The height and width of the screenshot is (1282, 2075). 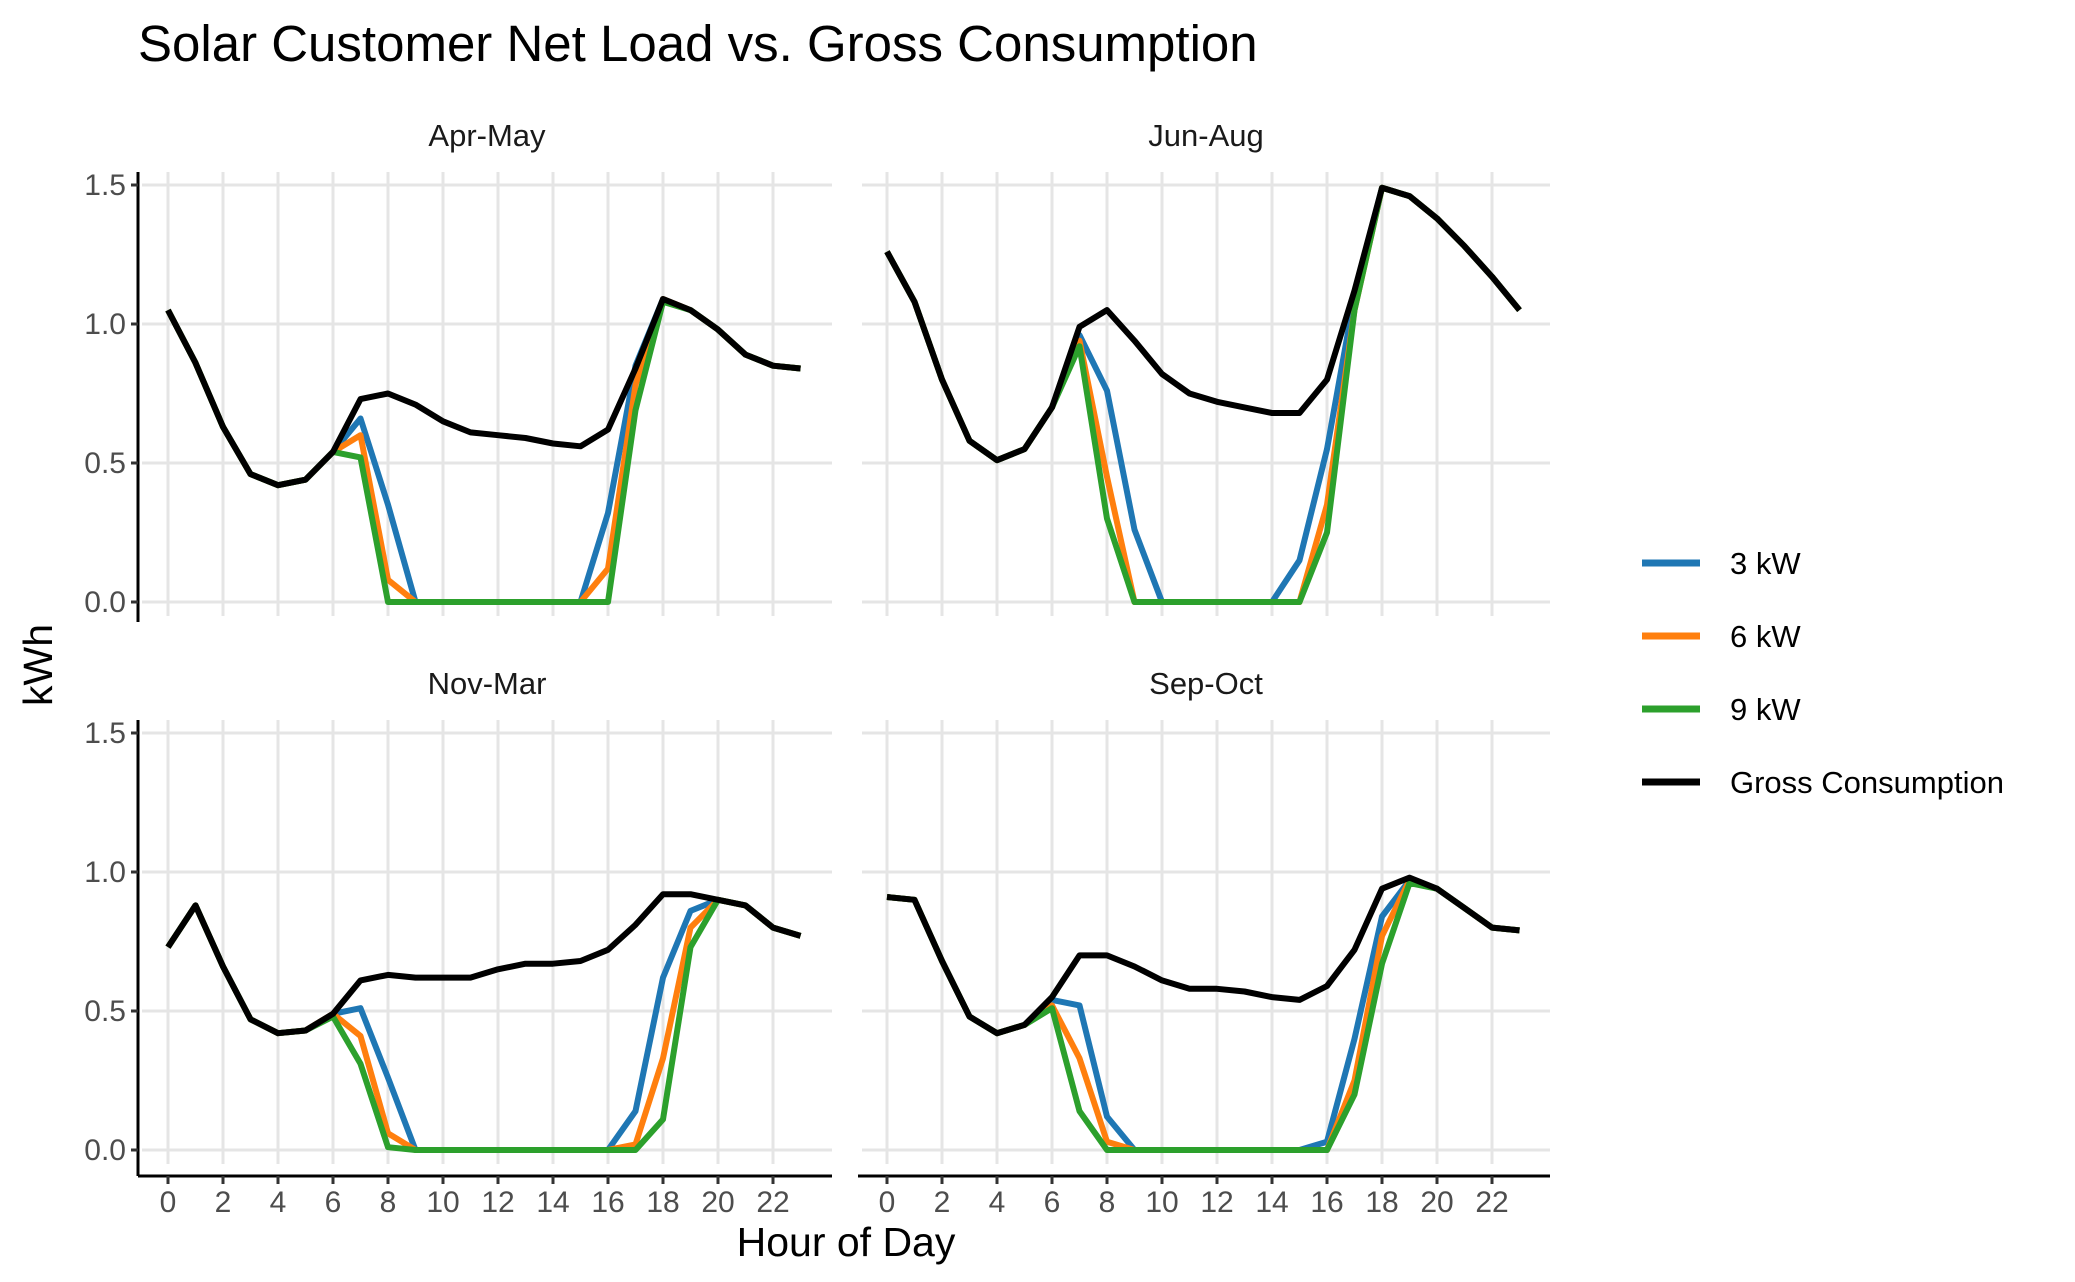 I want to click on legend-label: 3 kW, so click(x=1765, y=563).